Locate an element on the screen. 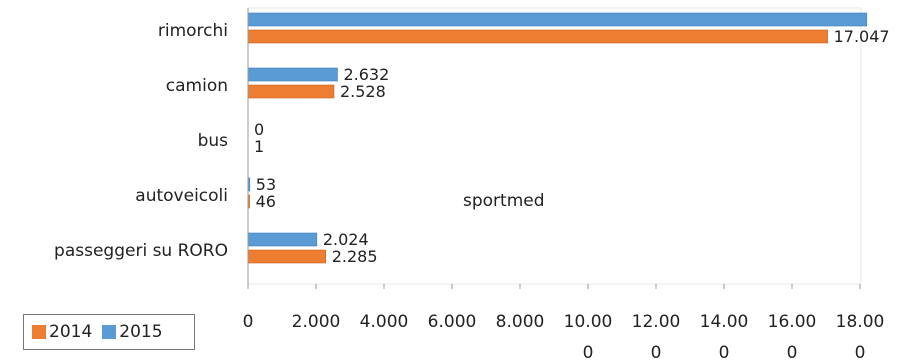 This screenshot has width=917, height=363. data-label: 0 is located at coordinates (259, 129).